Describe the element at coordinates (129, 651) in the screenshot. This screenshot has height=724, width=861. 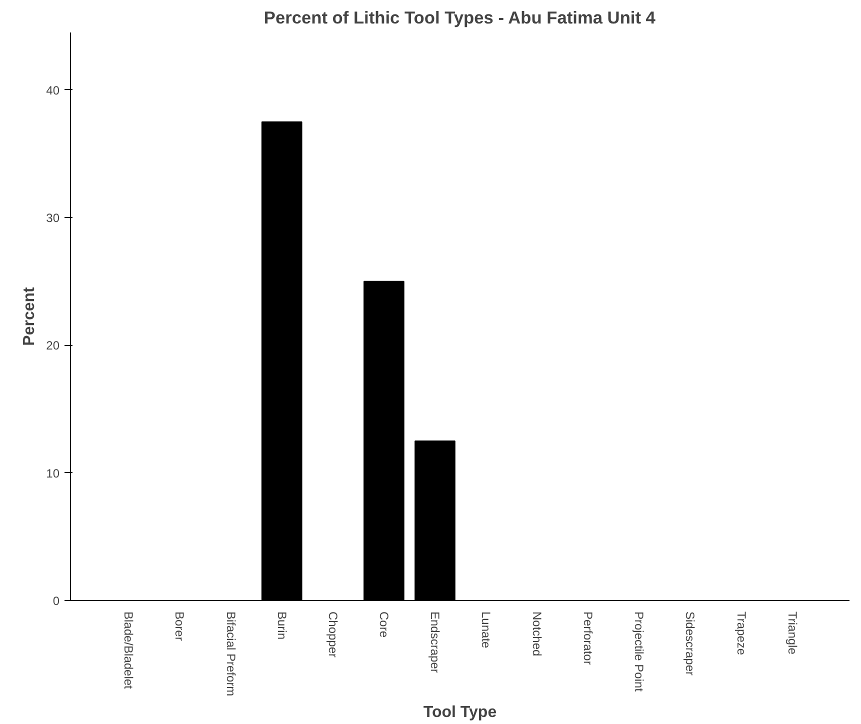
I see `x-tick-label: Blade/Bladelet` at that location.